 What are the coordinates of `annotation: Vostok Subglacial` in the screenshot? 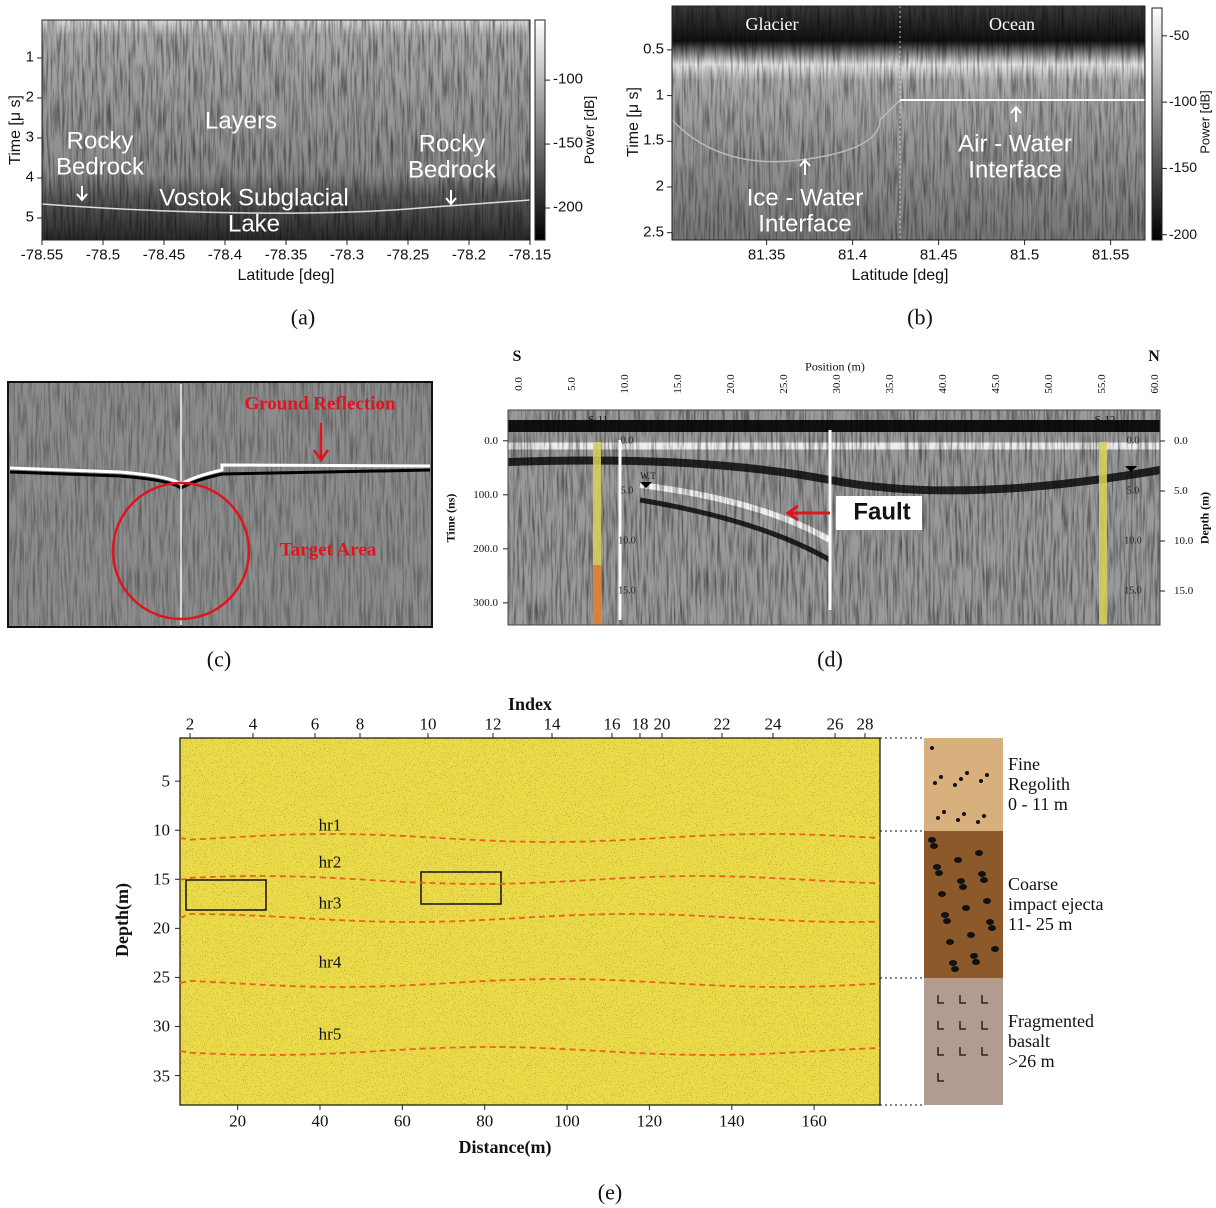 It's located at (254, 198).